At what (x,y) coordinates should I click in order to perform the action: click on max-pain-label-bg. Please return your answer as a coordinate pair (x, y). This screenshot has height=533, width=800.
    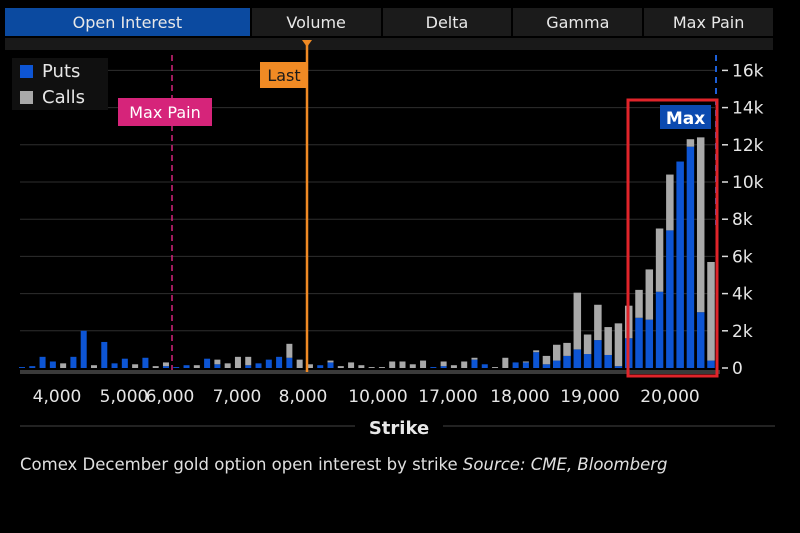
    Looking at the image, I should click on (165, 112).